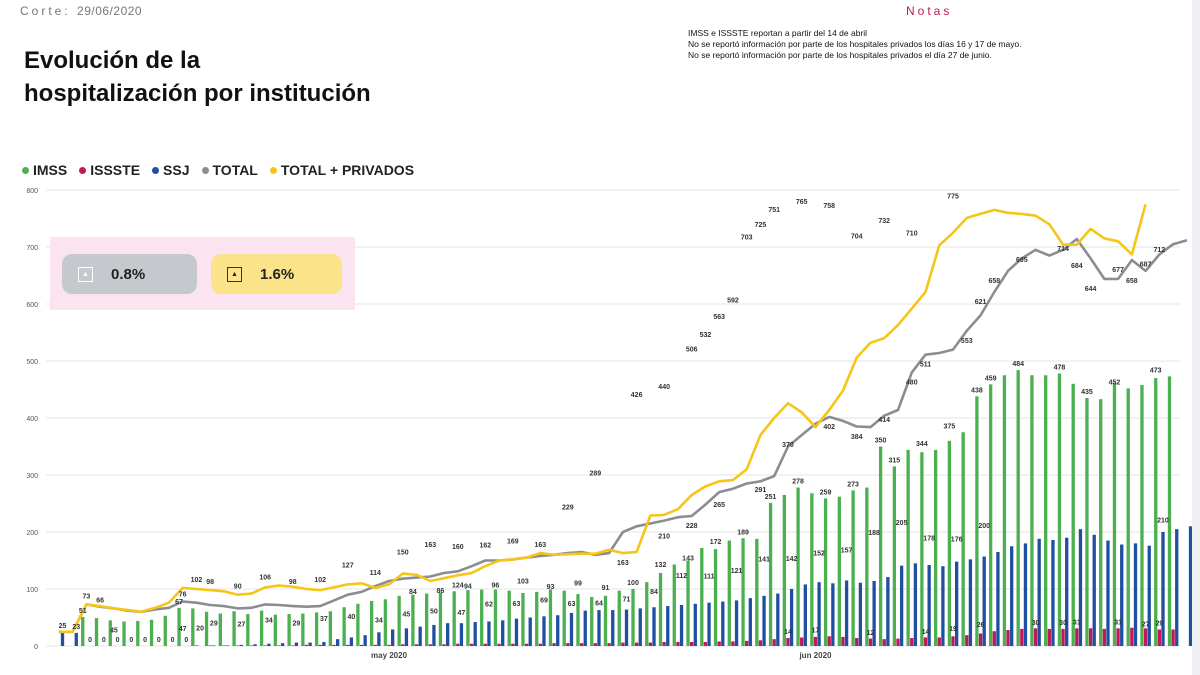 This screenshot has width=1200, height=675. I want to click on legend-item-total-privados: TOTAL + PRIVADOS, so click(342, 170).